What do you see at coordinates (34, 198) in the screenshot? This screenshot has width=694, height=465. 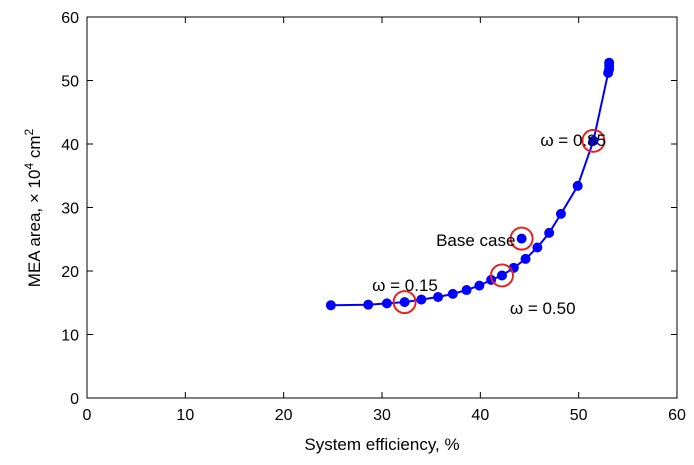 I see `y-axis-label-times: ×` at bounding box center [34, 198].